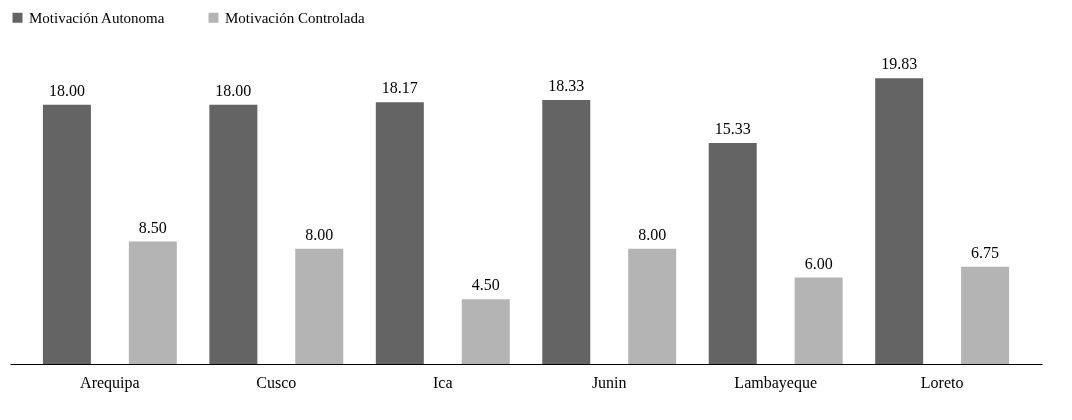 This screenshot has height=420, width=1072. What do you see at coordinates (609, 382) in the screenshot?
I see `x-tick-label: Junin` at bounding box center [609, 382].